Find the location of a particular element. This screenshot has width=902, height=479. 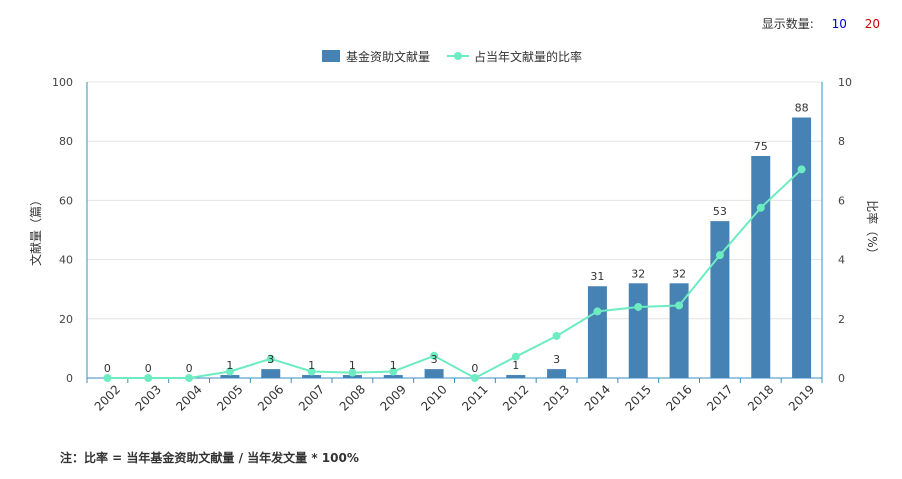

y2-tick-label: 10 is located at coordinates (845, 82).